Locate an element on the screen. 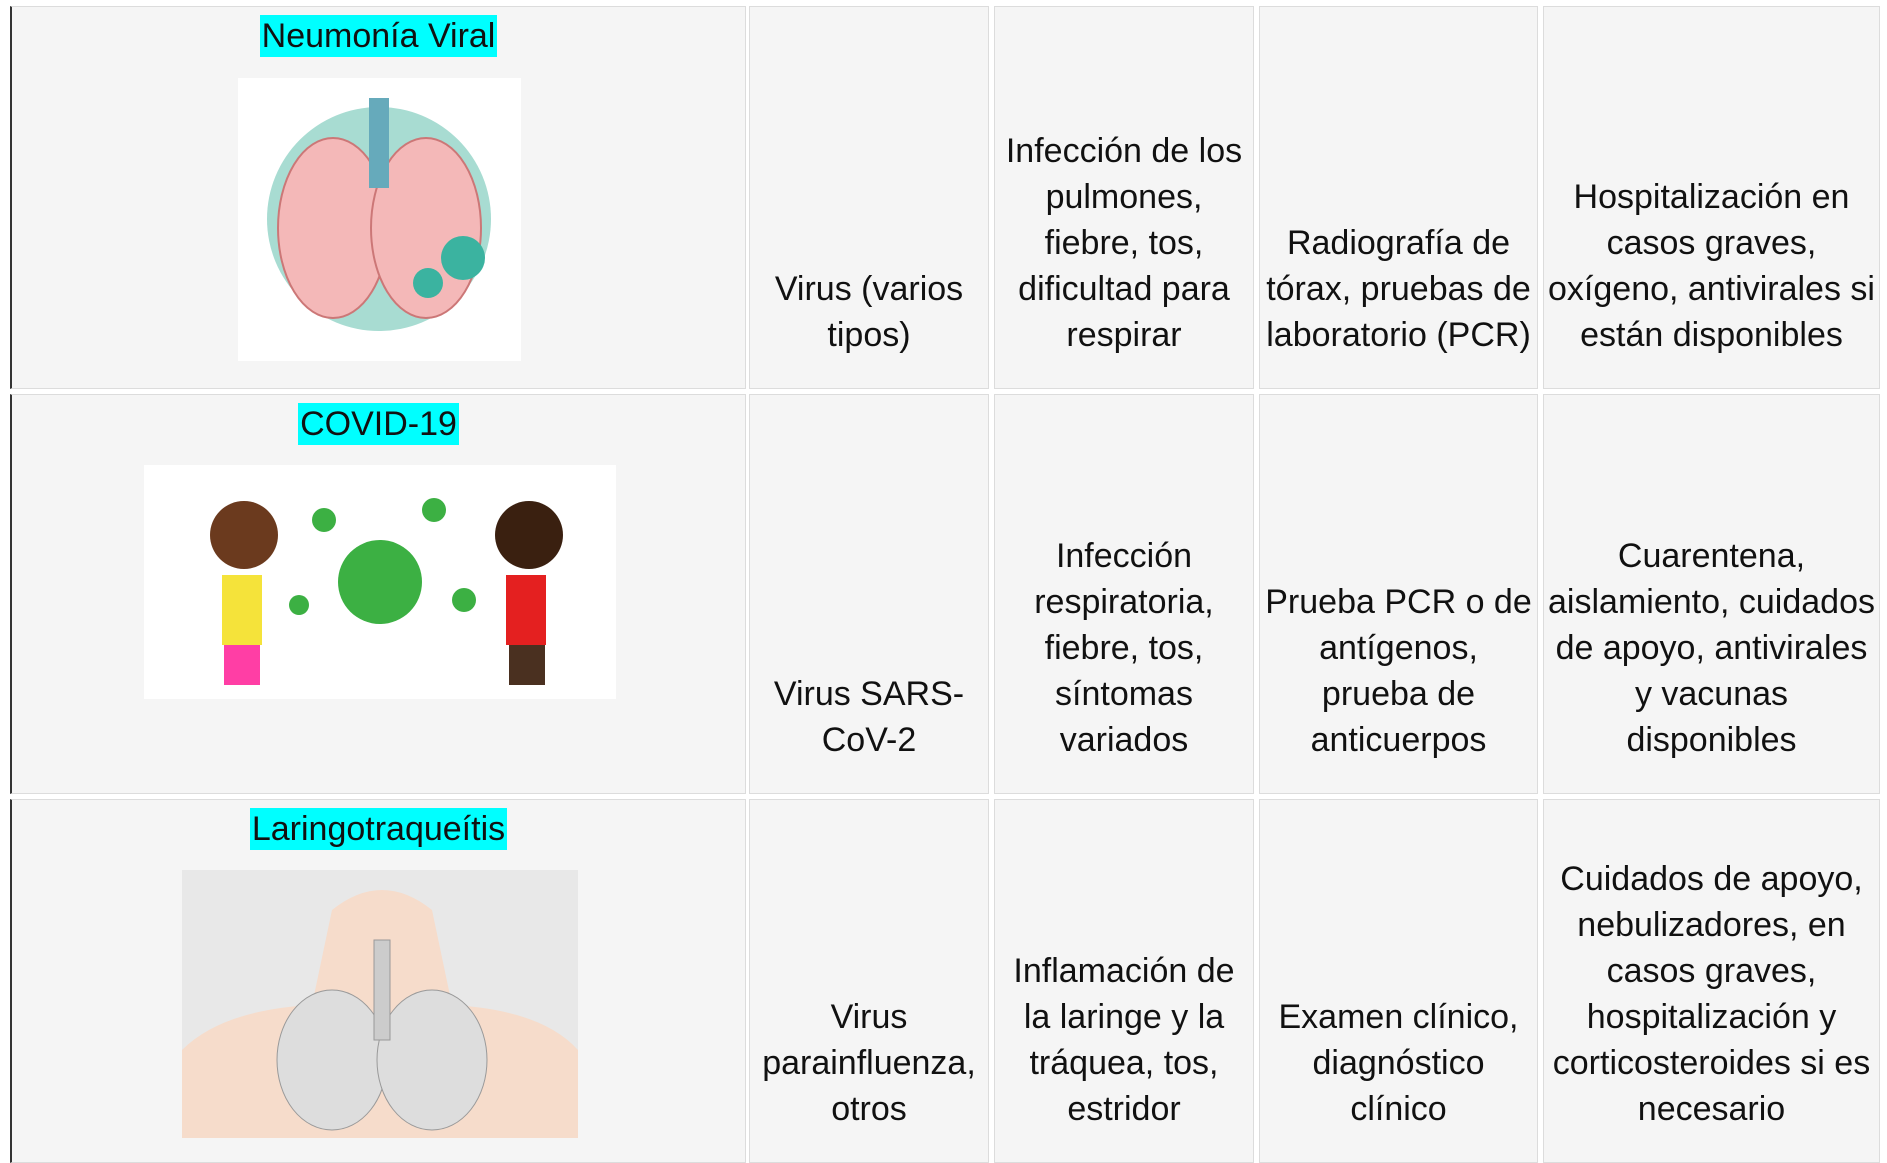 This screenshot has width=1887, height=1163. cell-text: Virus parainfluenza, otros is located at coordinates (869, 1063).